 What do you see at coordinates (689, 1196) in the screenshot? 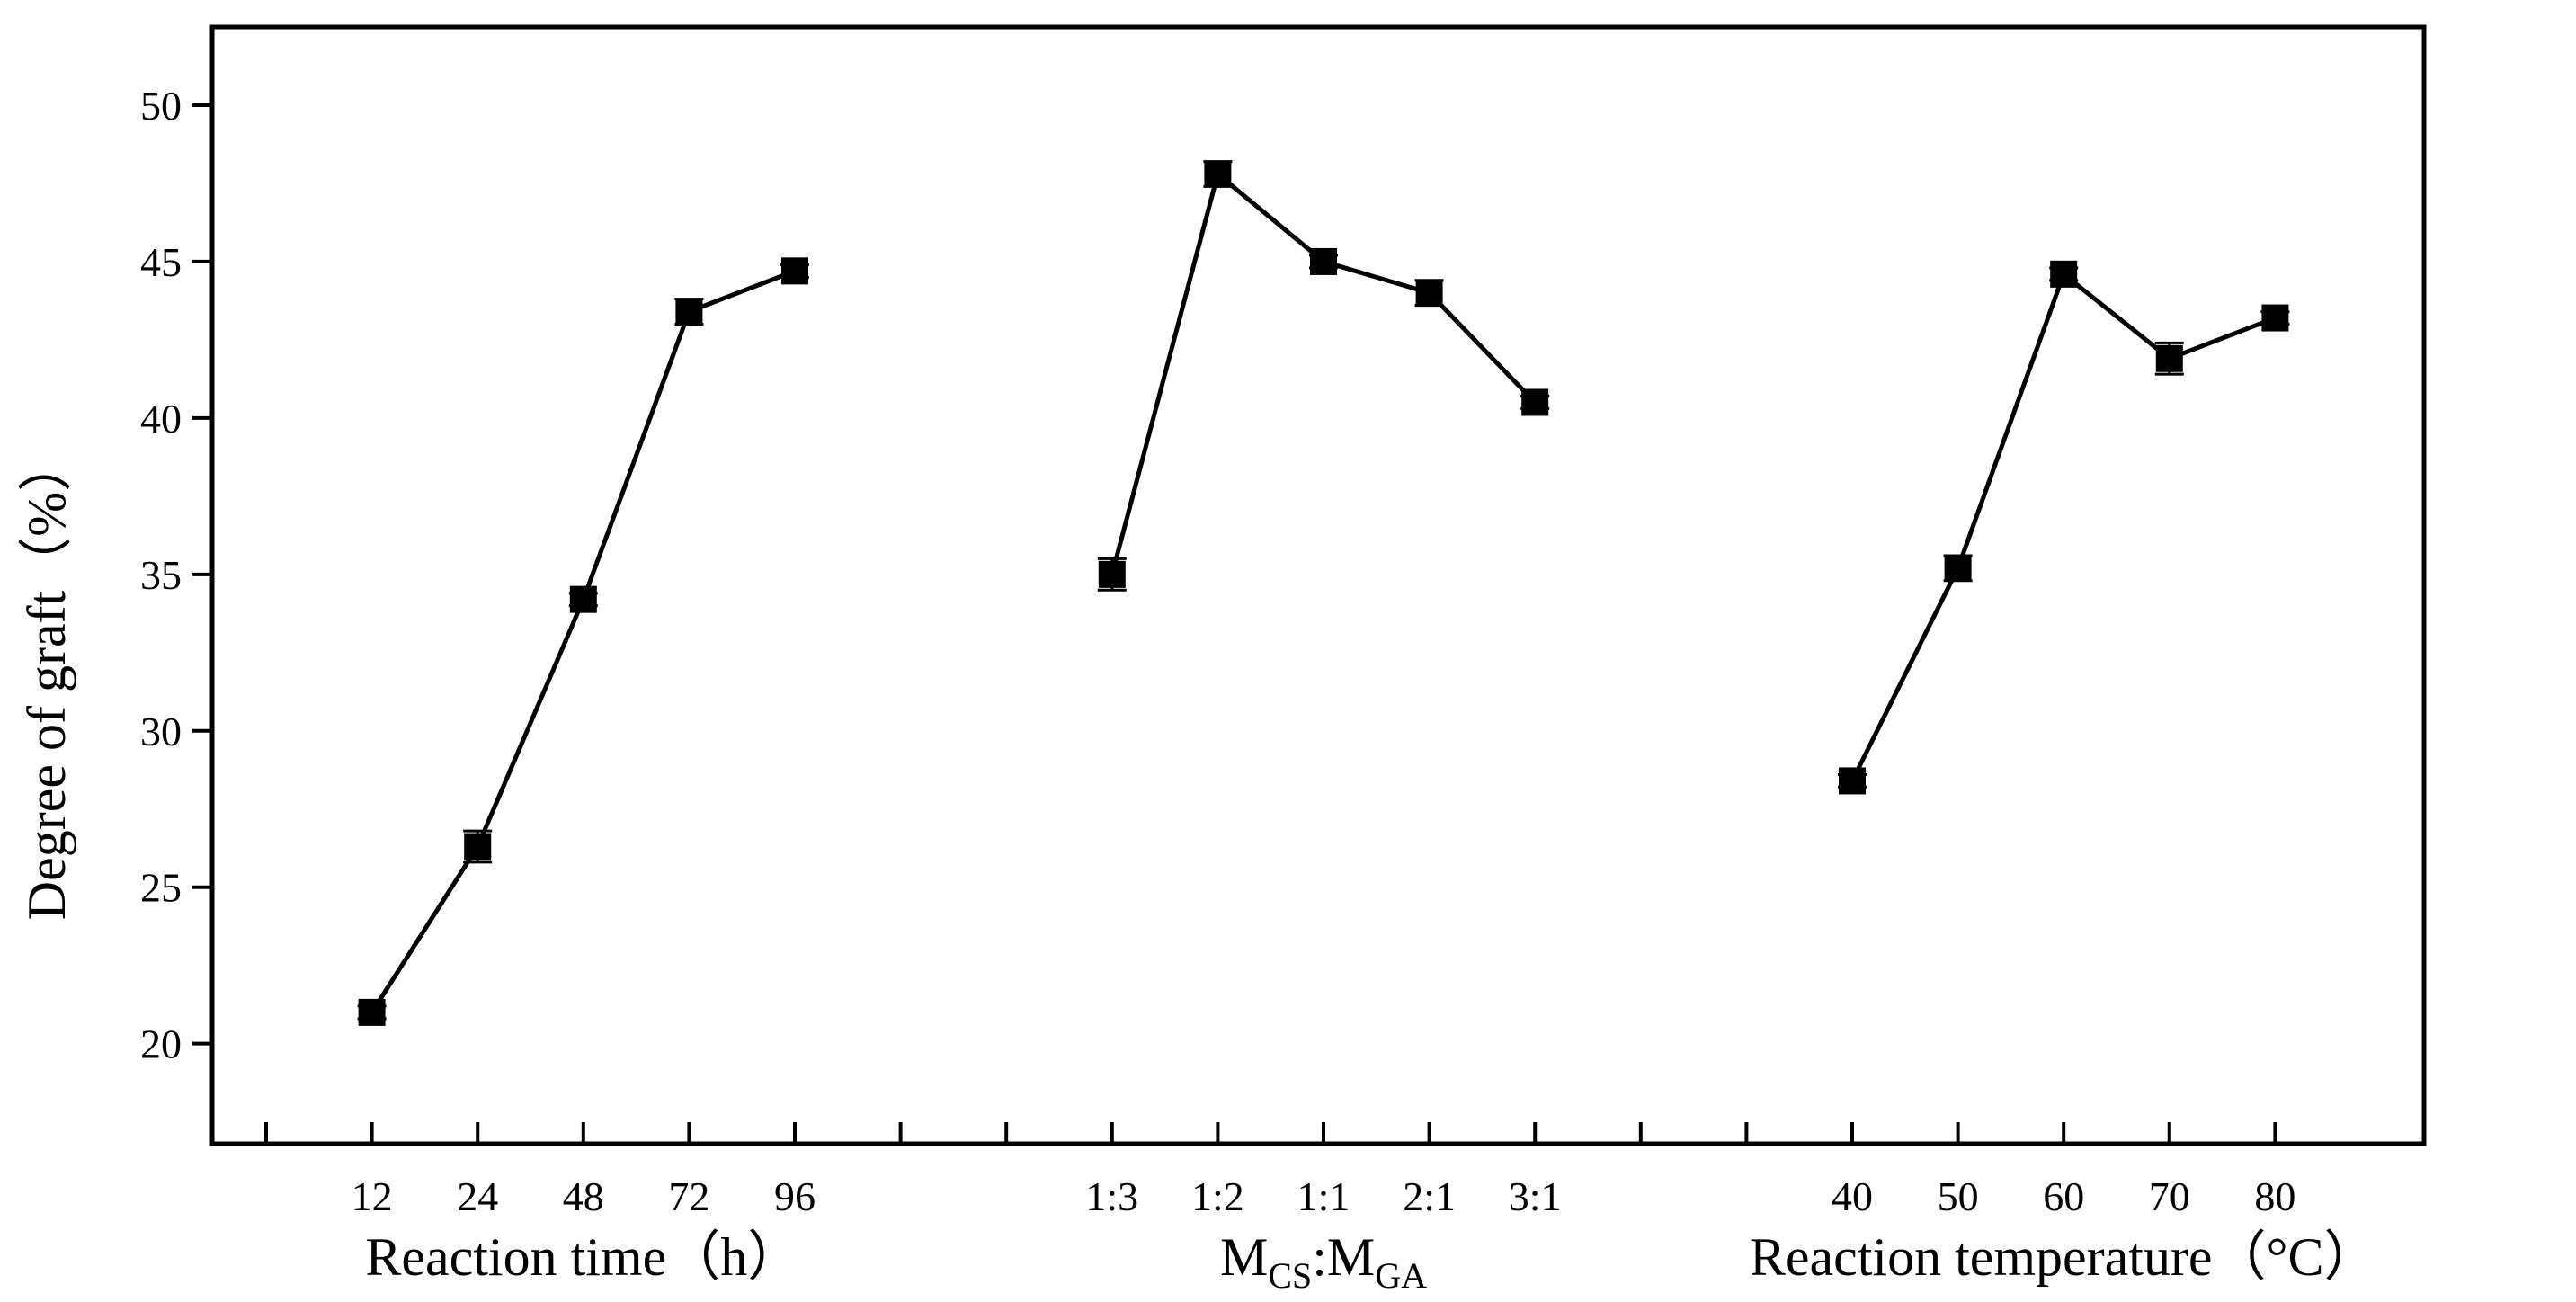
I see `x-tick-label: 72` at bounding box center [689, 1196].